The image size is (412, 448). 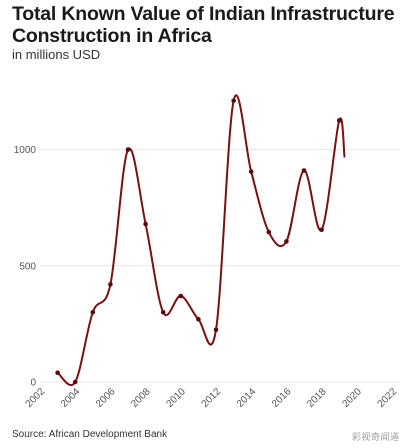 What do you see at coordinates (25, 150) in the screenshot?
I see `y-tick-label: 1000` at bounding box center [25, 150].